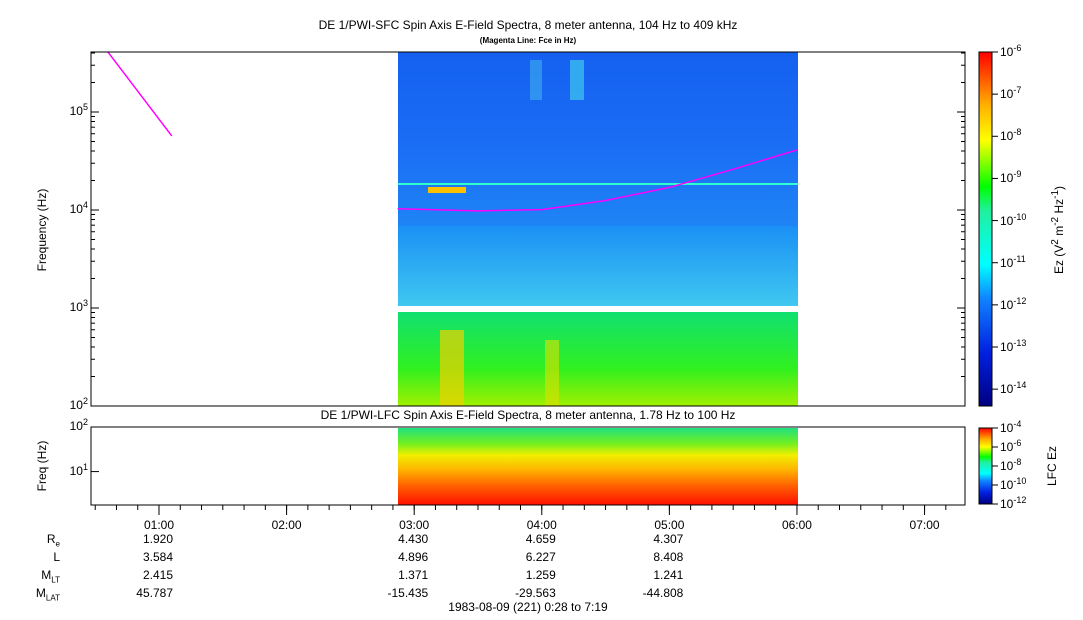  I want to click on x-tick-label: 07:00, so click(924, 525).